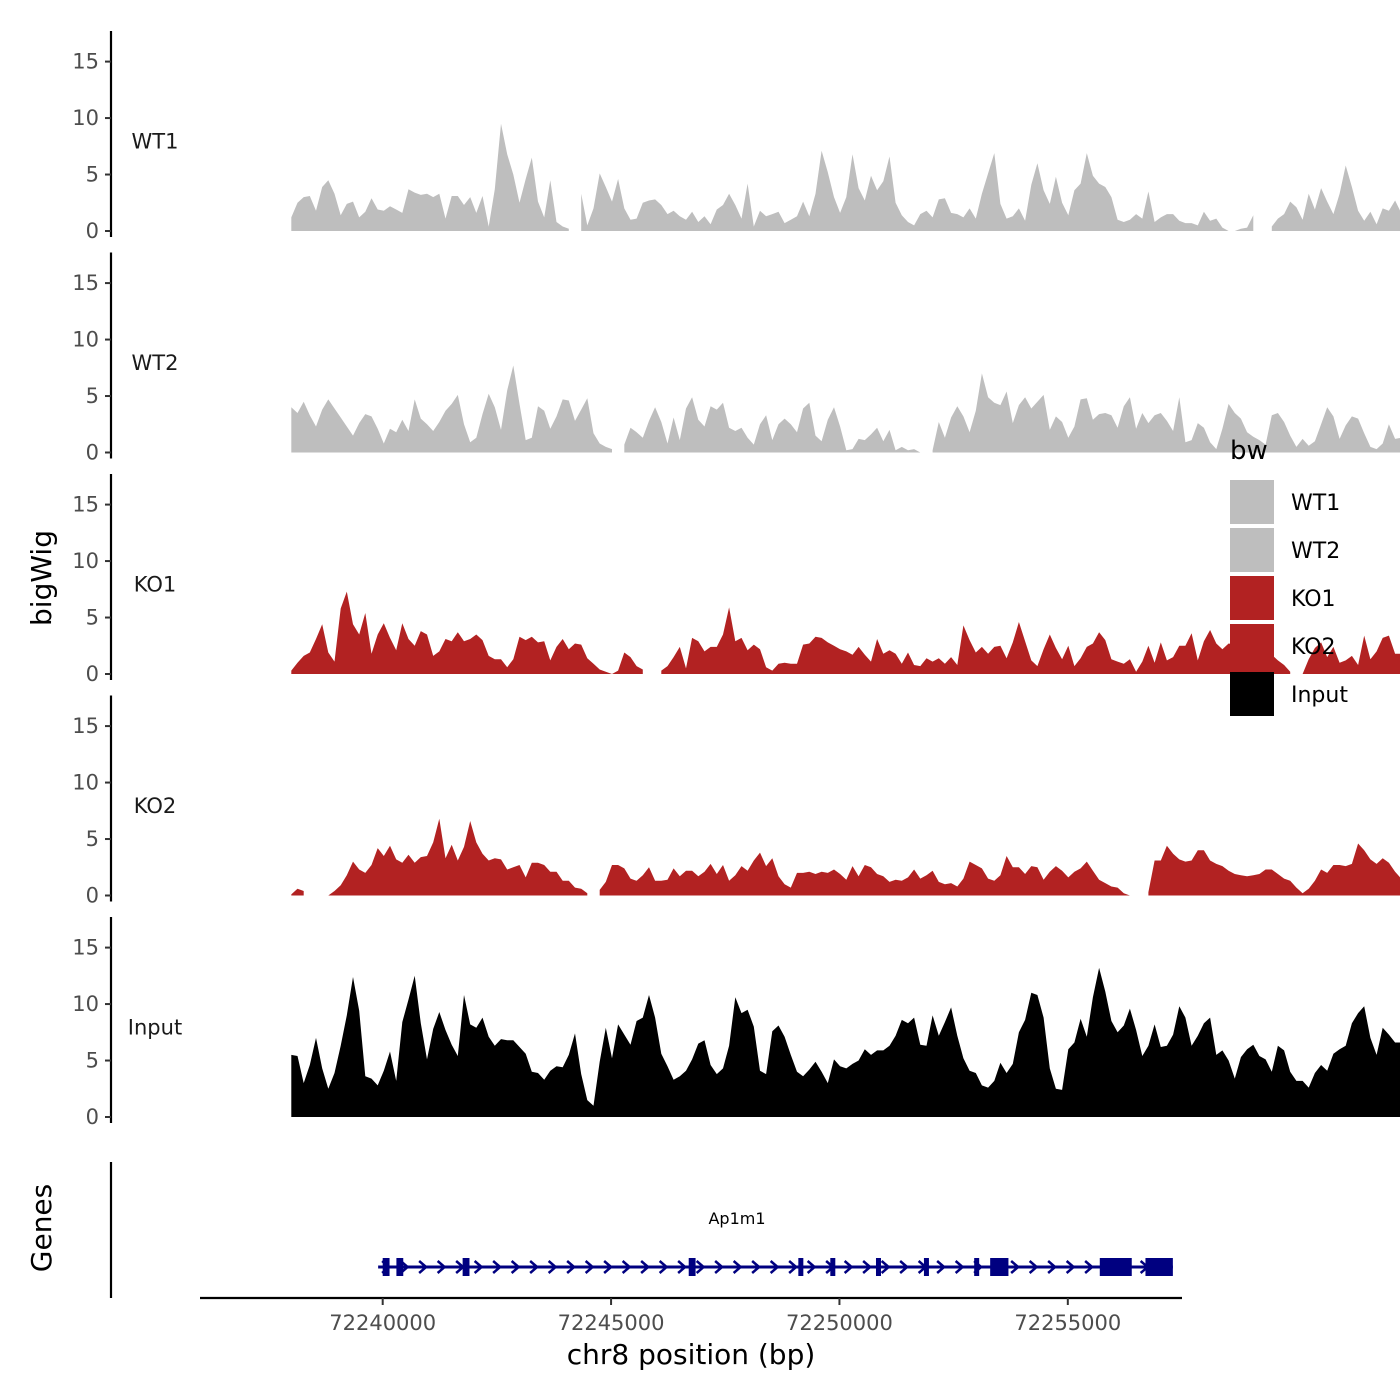  I want to click on gene-track-title: Genes, so click(41, 1228).